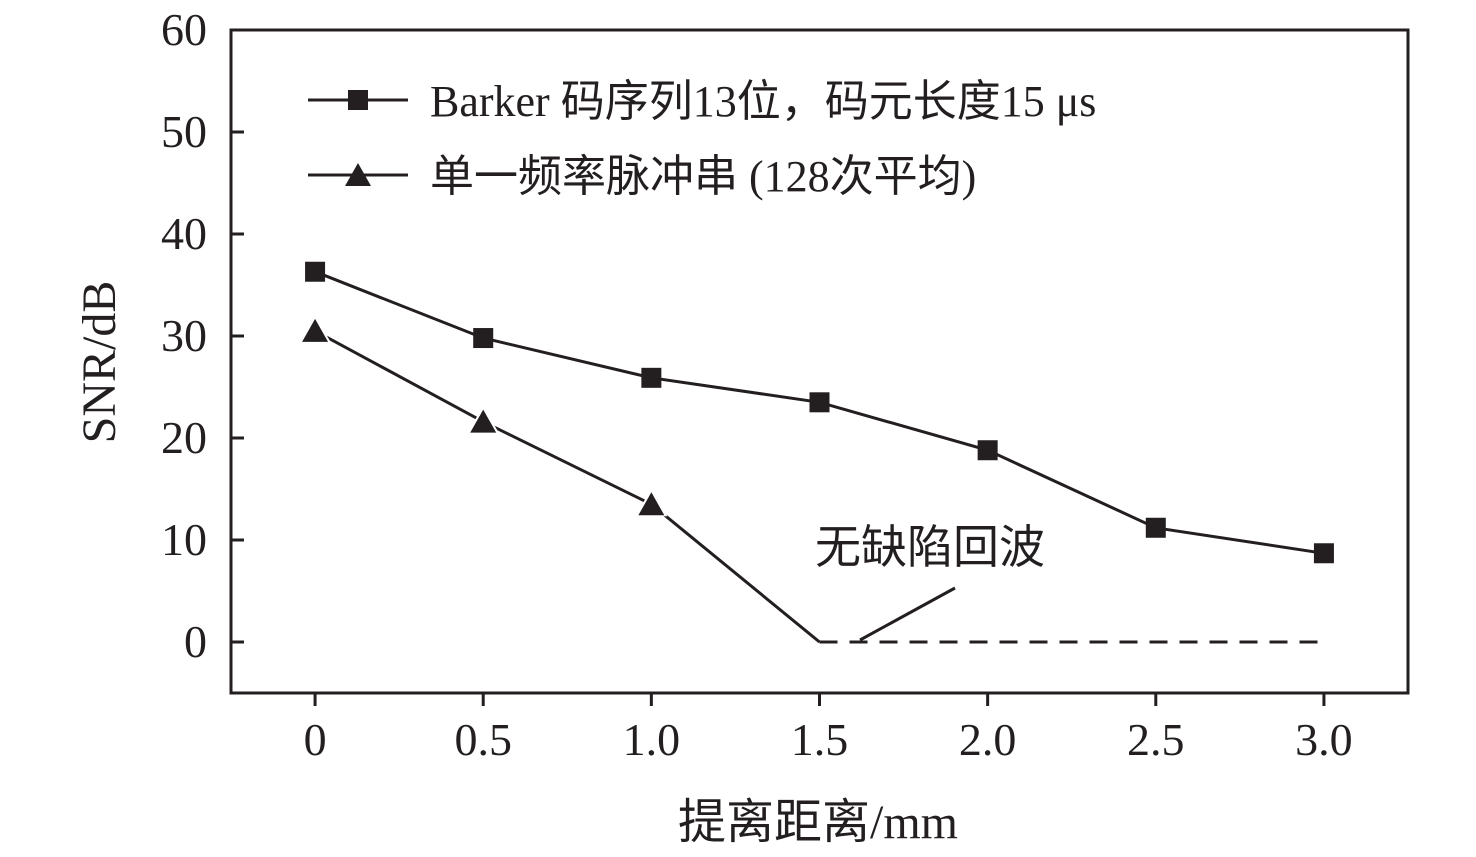 Image resolution: width=1476 pixels, height=857 pixels. Describe the element at coordinates (184, 539) in the screenshot. I see `y-tick-label: 10` at that location.